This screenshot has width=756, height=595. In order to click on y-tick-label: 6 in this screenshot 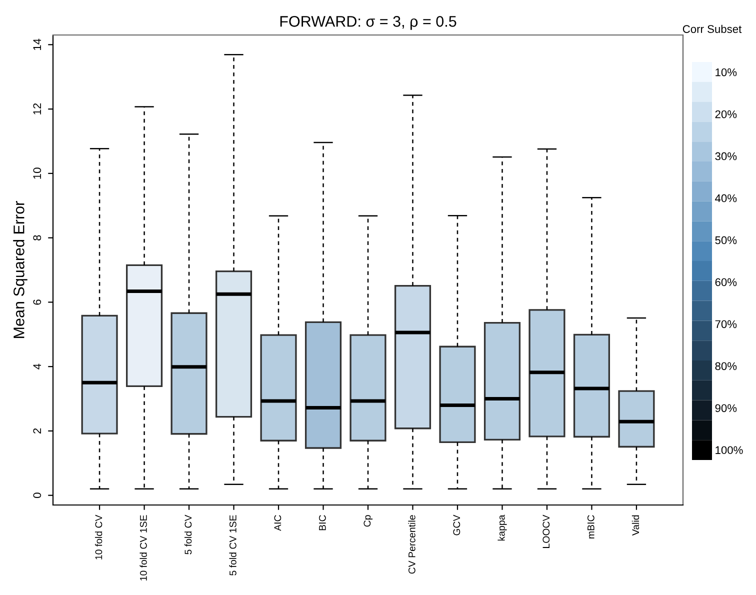, I will do `click(37, 302)`.